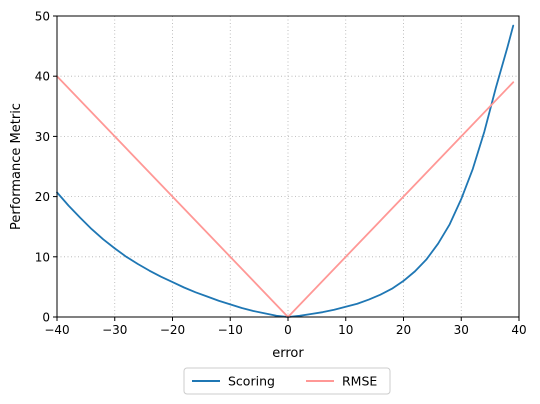 This screenshot has width=540, height=404. What do you see at coordinates (42, 137) in the screenshot?
I see `y-tick-label: 30` at bounding box center [42, 137].